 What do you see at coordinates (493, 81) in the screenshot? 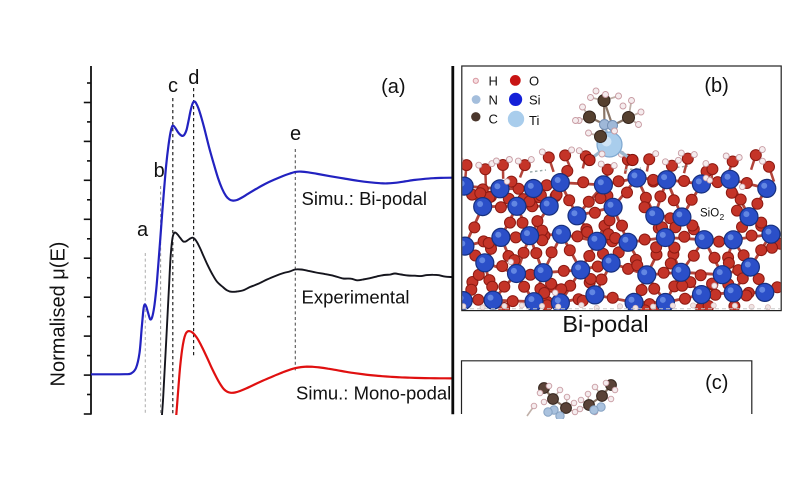
I see `svg-text: H` at bounding box center [493, 81].